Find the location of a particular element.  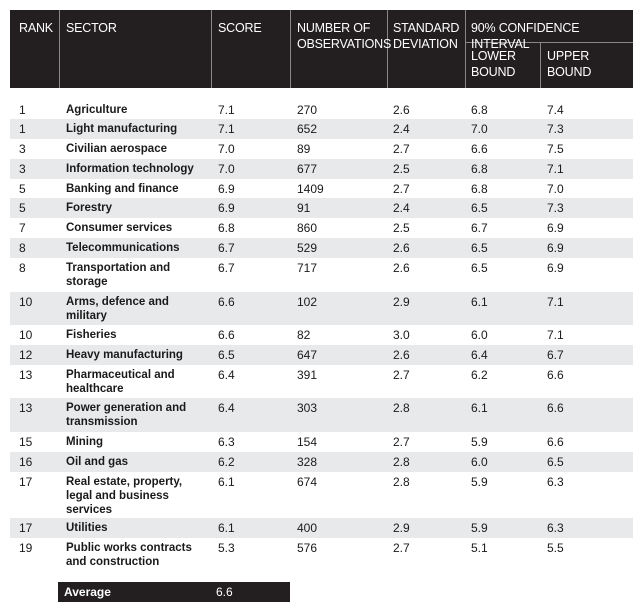

cell-sector: Power generation and transmission is located at coordinates (126, 415).